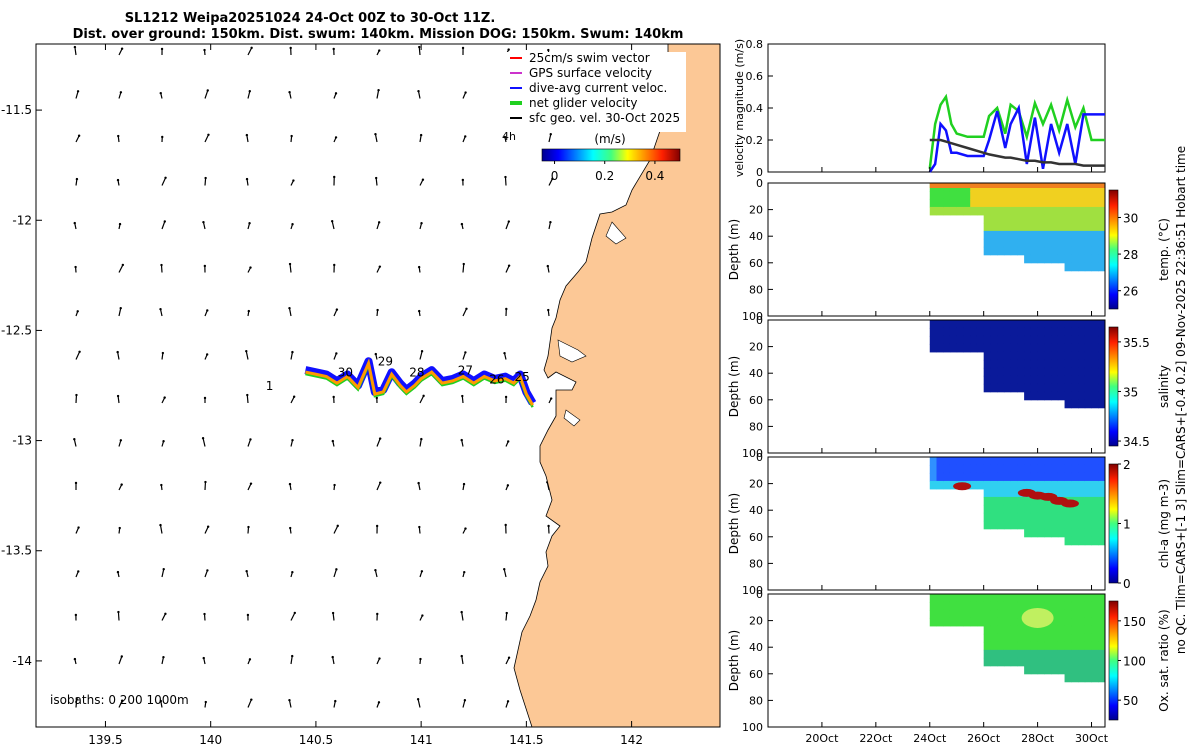 The width and height of the screenshot is (1200, 750). I want to click on map-xtick-label: 140, so click(210, 740).